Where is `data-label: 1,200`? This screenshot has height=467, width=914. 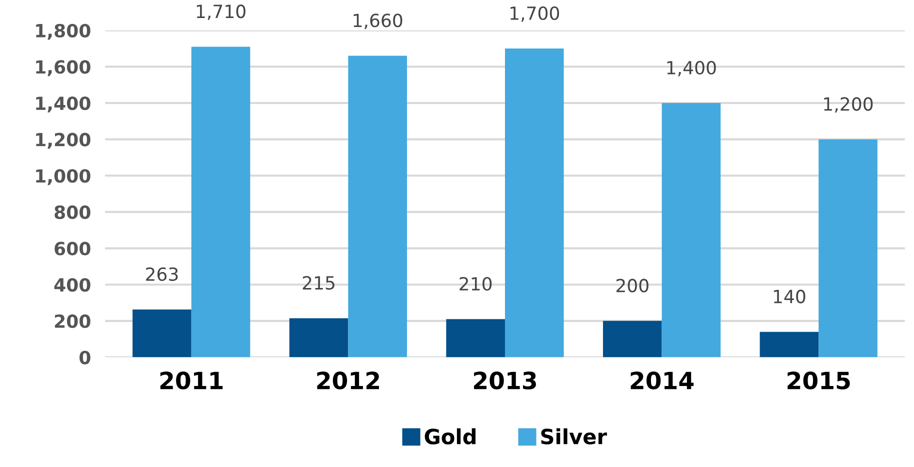
data-label: 1,200 is located at coordinates (848, 105).